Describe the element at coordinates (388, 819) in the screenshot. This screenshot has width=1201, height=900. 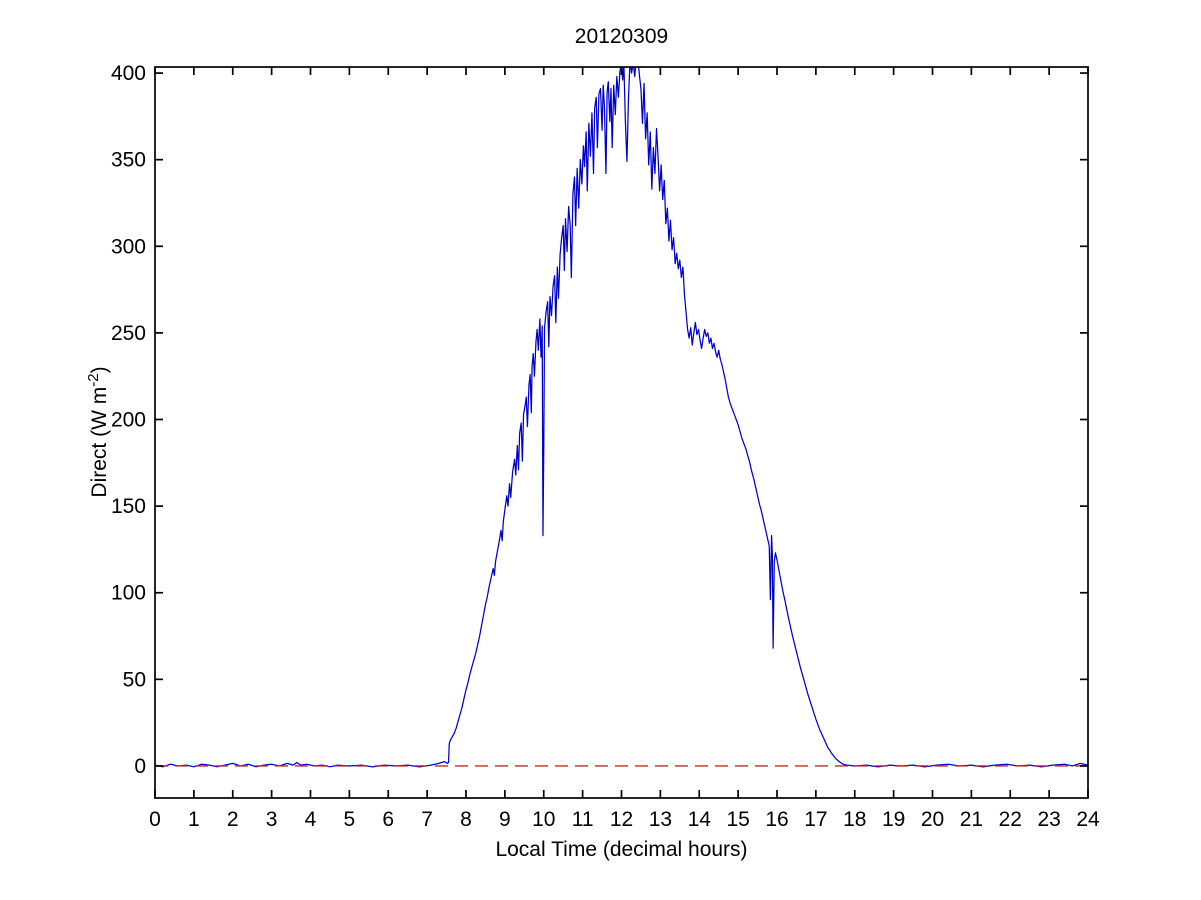
I see `x-tick-label: 6` at that location.